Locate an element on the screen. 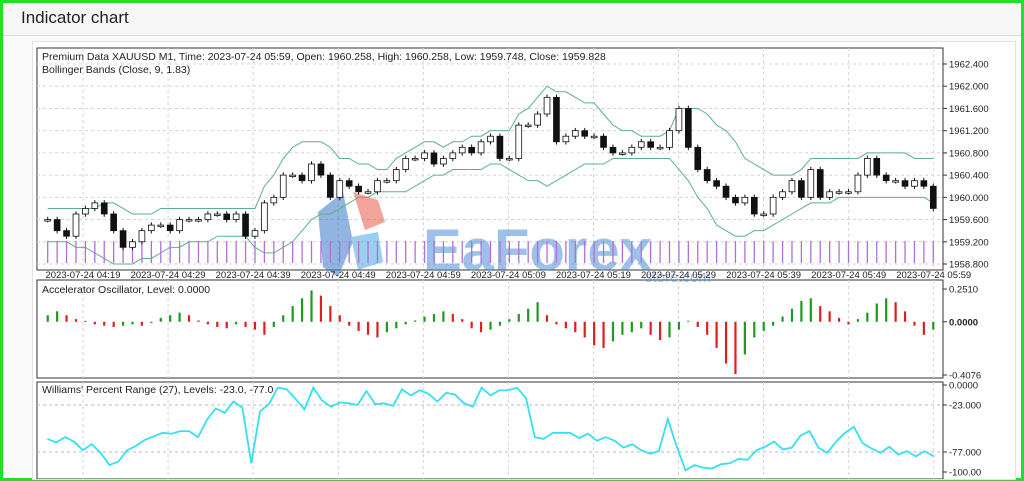  time-x-tick-label: 2023-07-24 04:19 is located at coordinates (82, 275).